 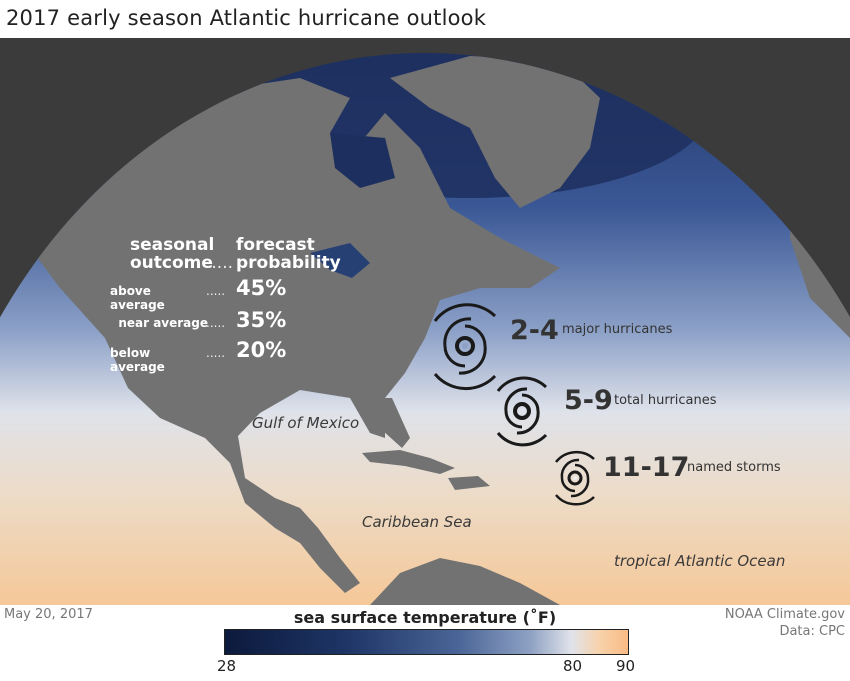 I want to click on hurricane-icon-major, so click(x=465, y=347).